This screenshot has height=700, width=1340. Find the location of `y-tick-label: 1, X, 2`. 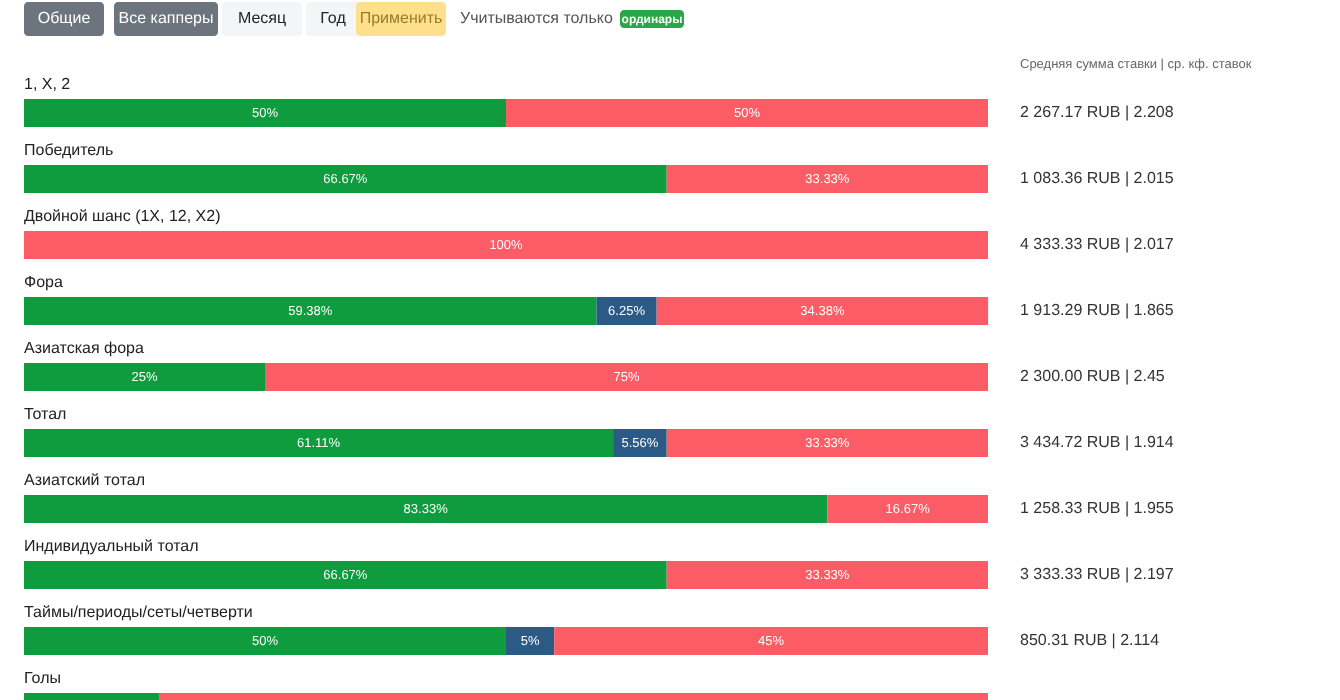

y-tick-label: 1, X, 2 is located at coordinates (48, 84).